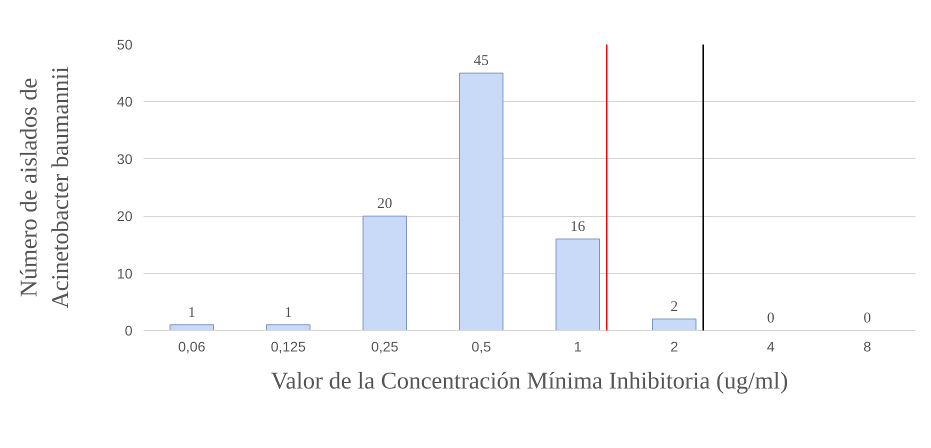 Image resolution: width=931 pixels, height=448 pixels. I want to click on x-tick-label: 0,25, so click(385, 346).